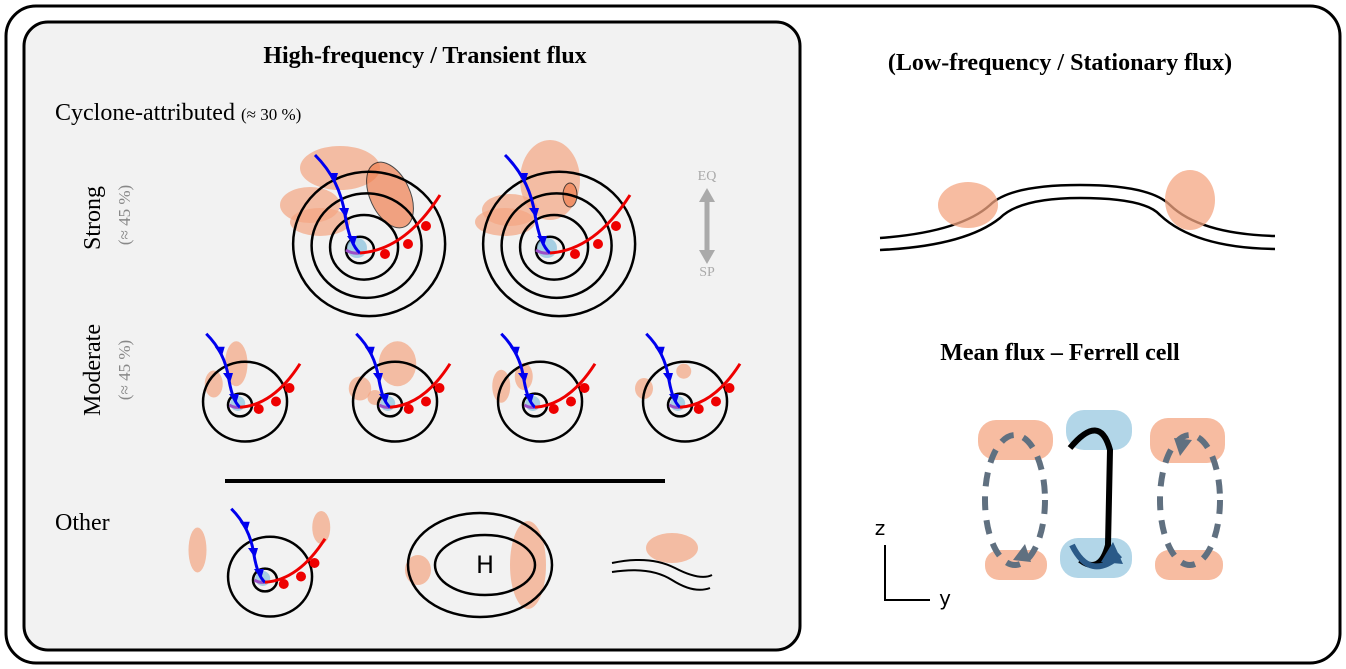 The image size is (1346, 669). I want to click on axis-bottom: SP, so click(707, 272).